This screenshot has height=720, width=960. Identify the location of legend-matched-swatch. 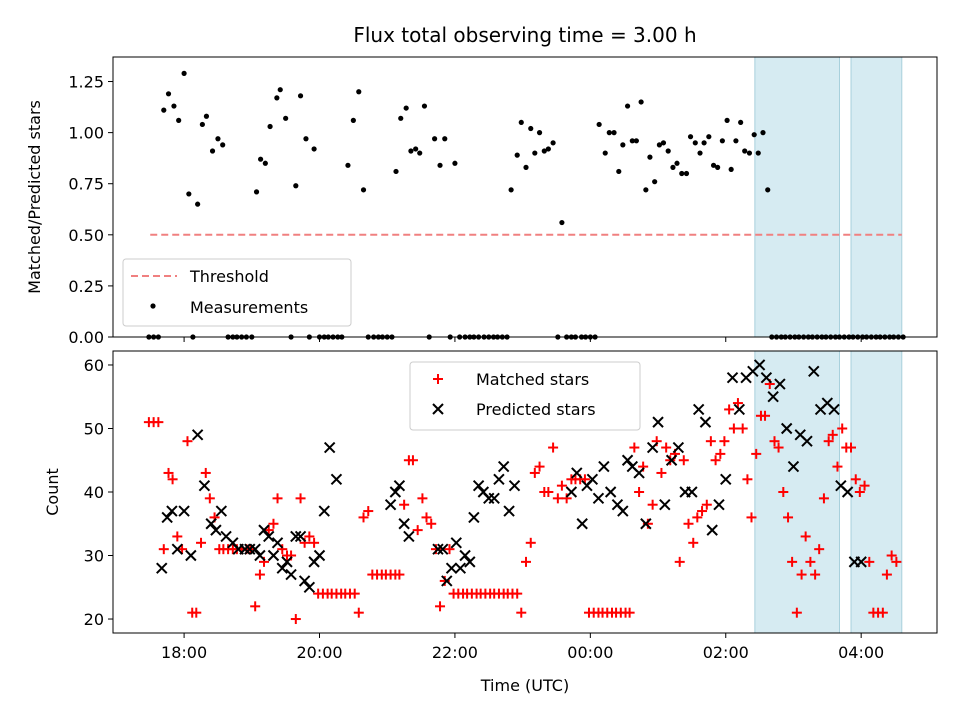
(438, 379).